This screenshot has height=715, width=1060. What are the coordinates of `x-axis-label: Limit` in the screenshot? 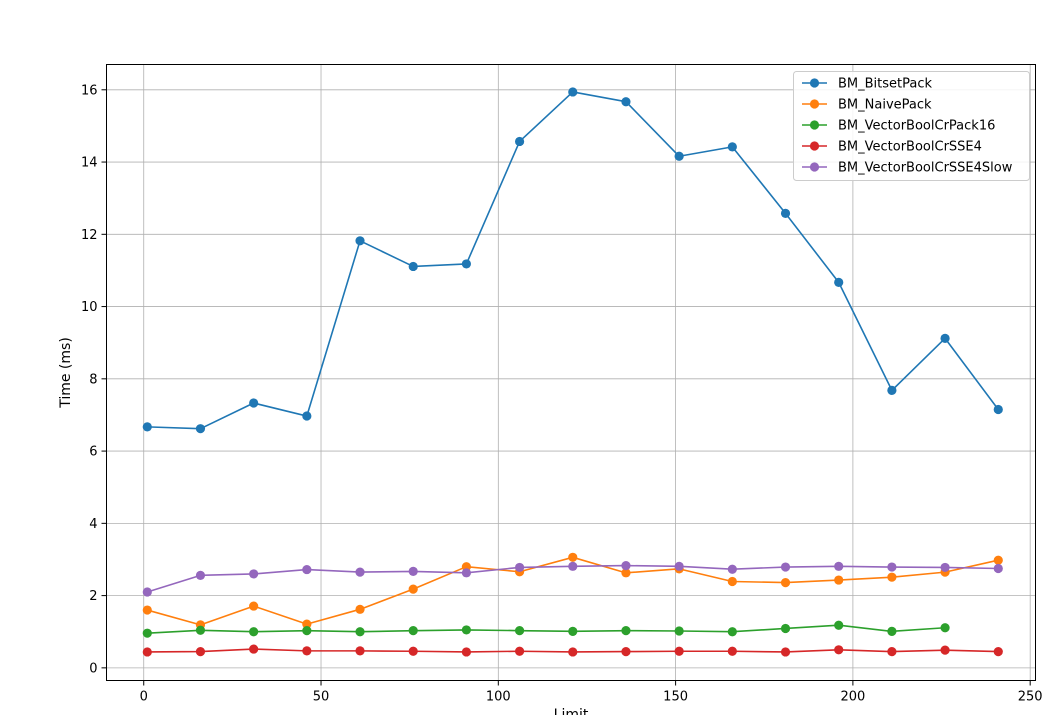 It's located at (571, 711).